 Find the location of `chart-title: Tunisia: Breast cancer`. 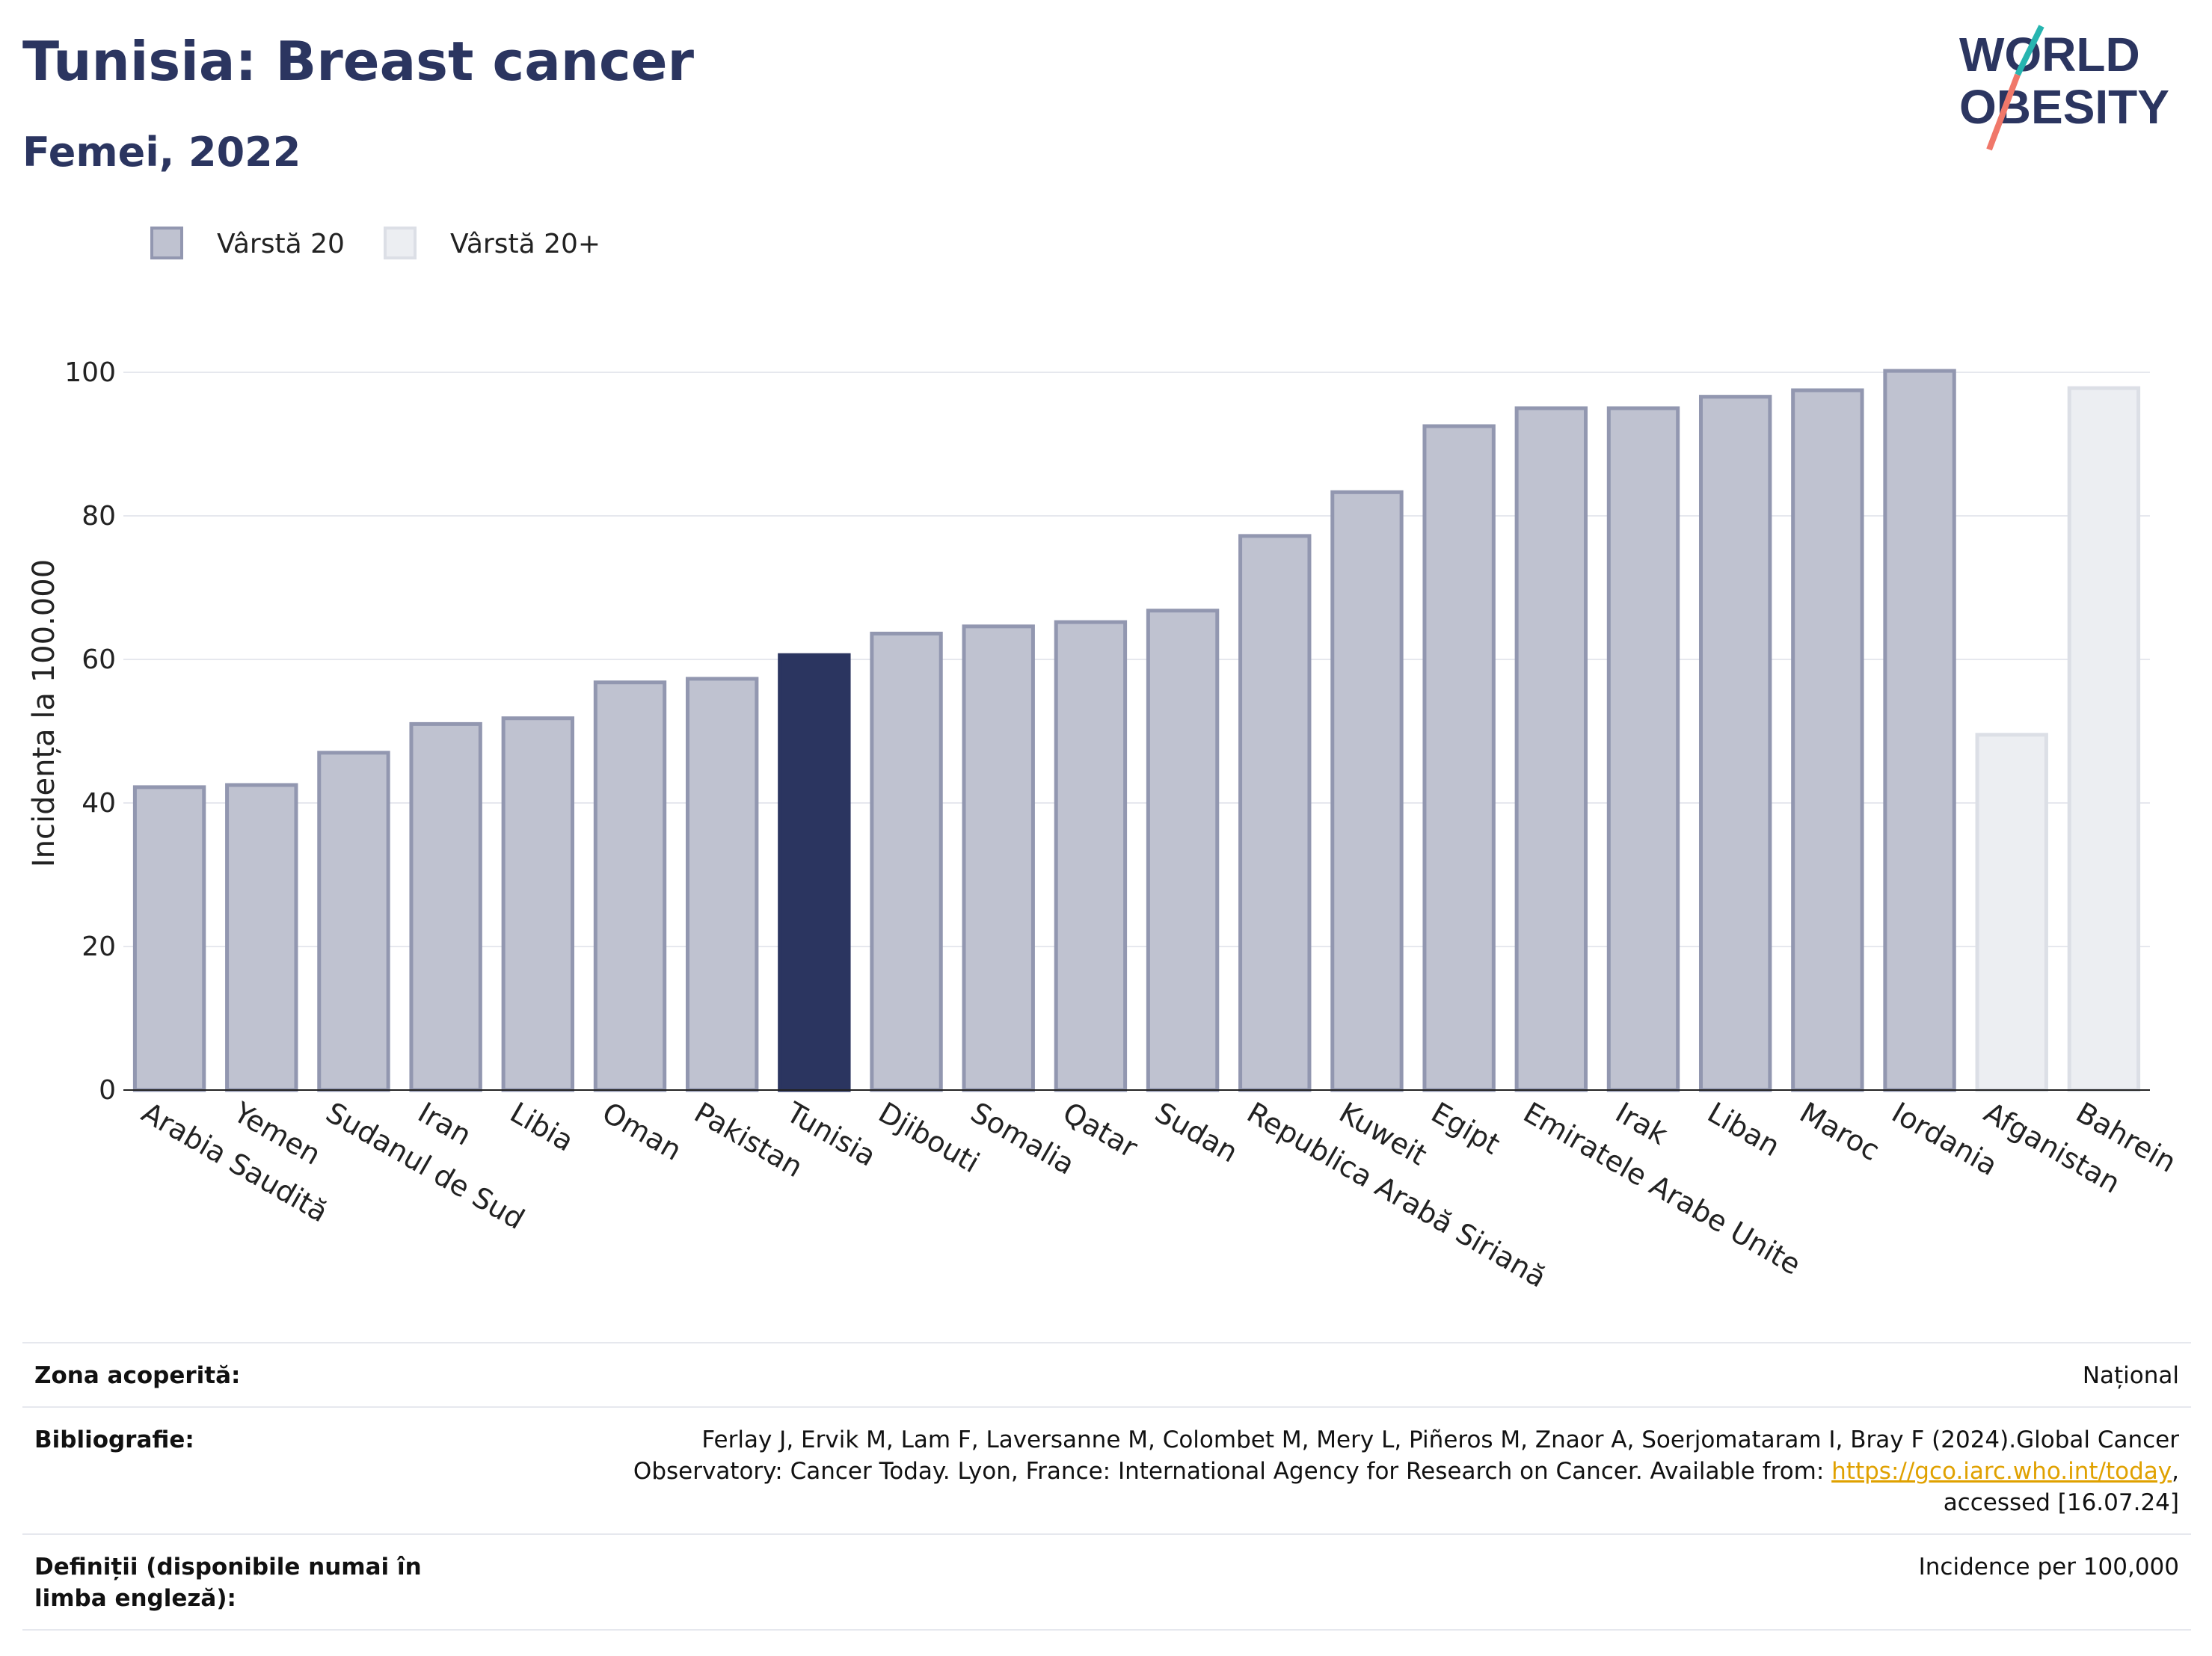

chart-title: Tunisia: Breast cancer is located at coordinates (358, 62).